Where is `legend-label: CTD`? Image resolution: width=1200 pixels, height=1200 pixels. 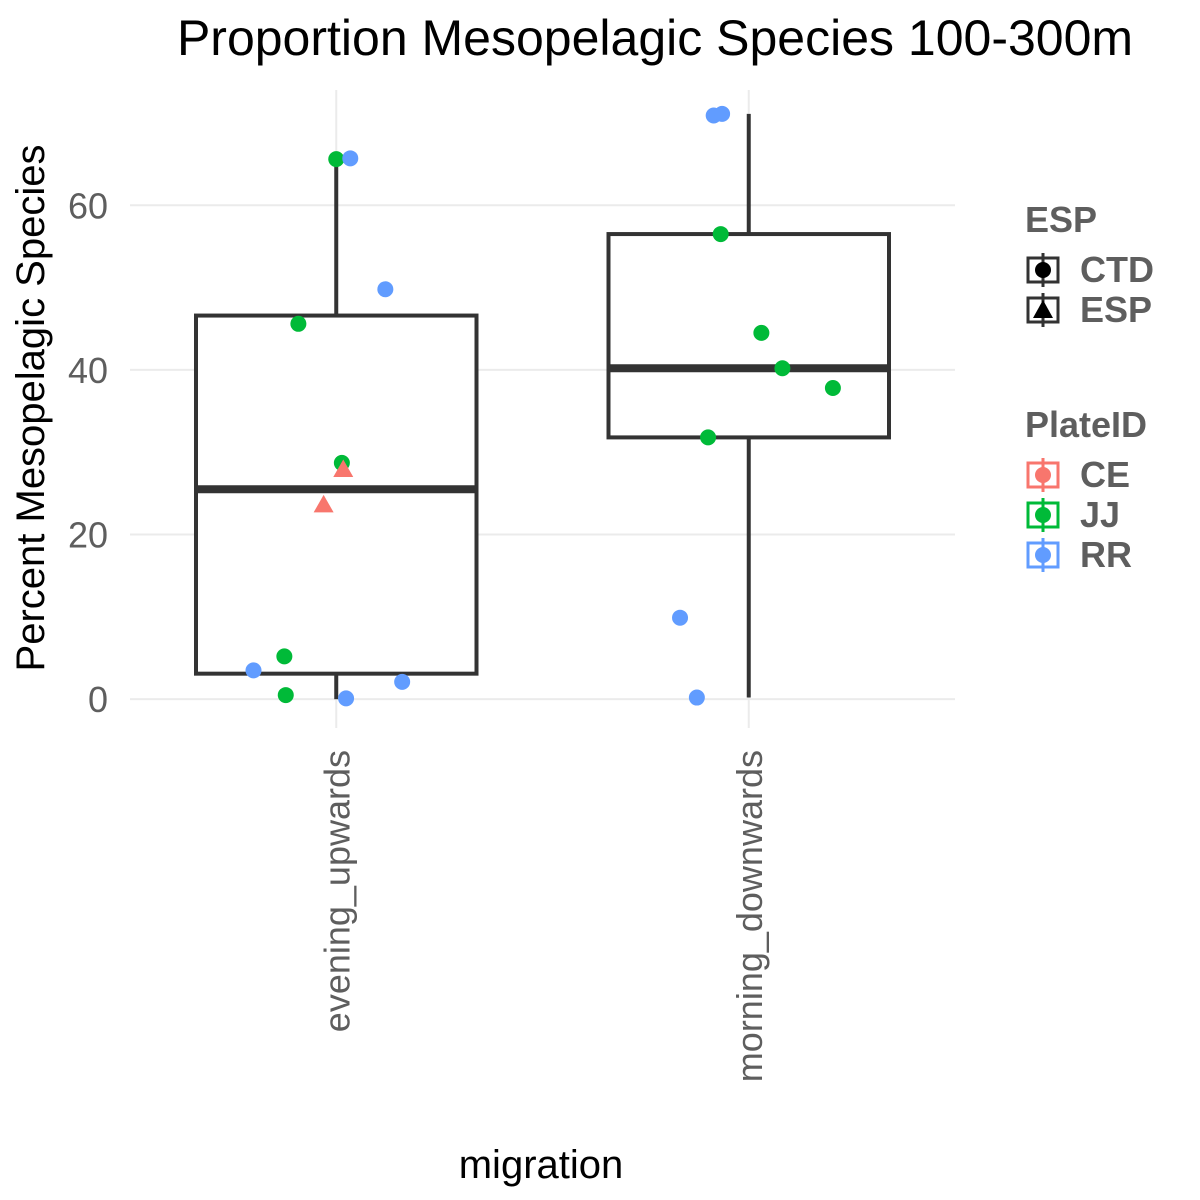 legend-label: CTD is located at coordinates (1117, 269).